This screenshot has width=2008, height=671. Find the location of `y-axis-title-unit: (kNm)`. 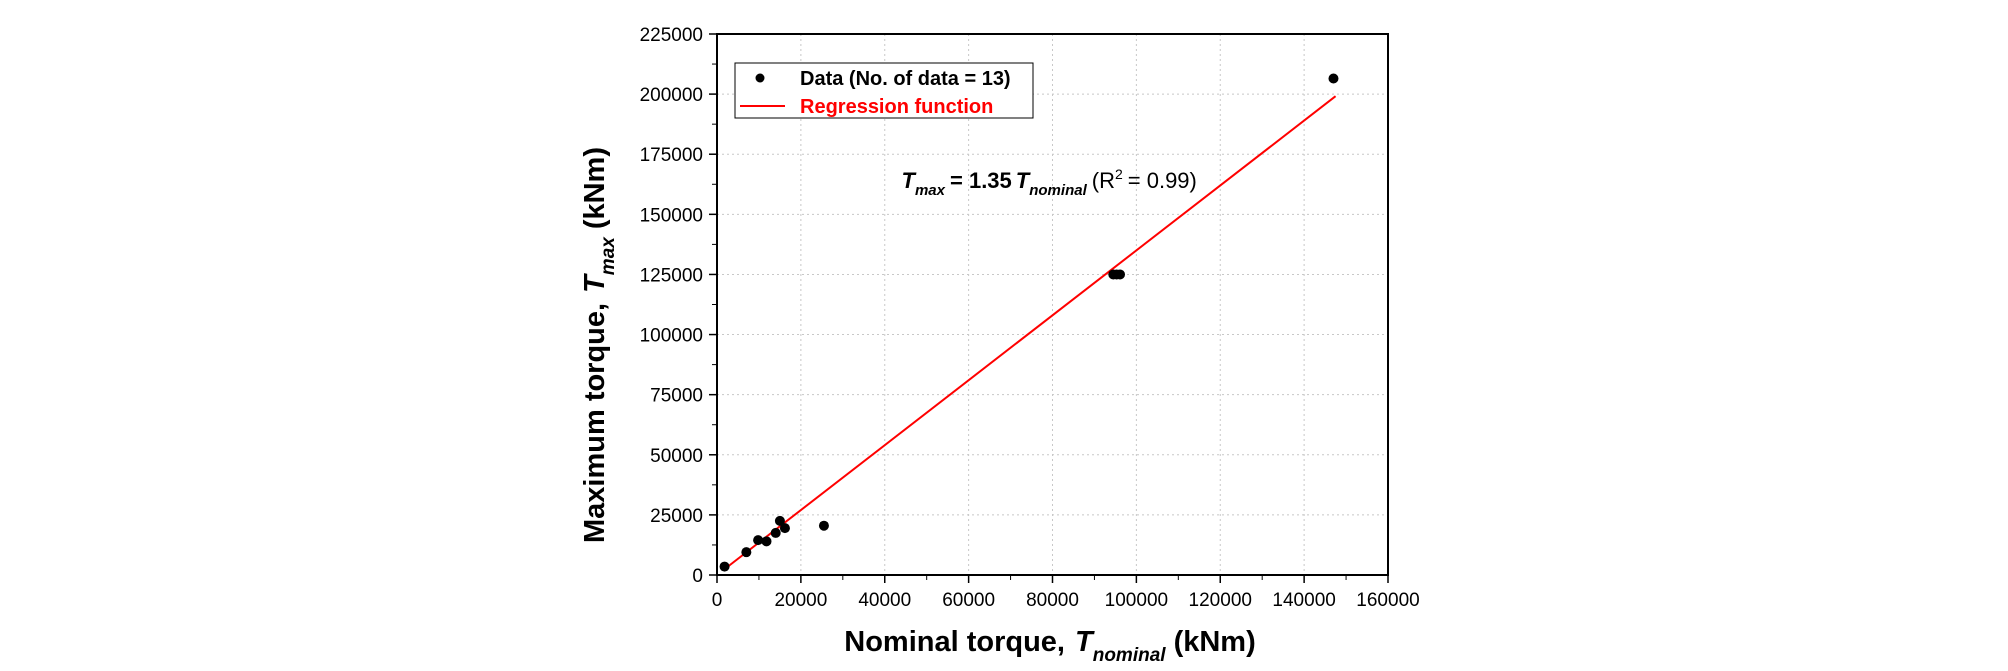

y-axis-title-unit: (kNm) is located at coordinates (595, 188).